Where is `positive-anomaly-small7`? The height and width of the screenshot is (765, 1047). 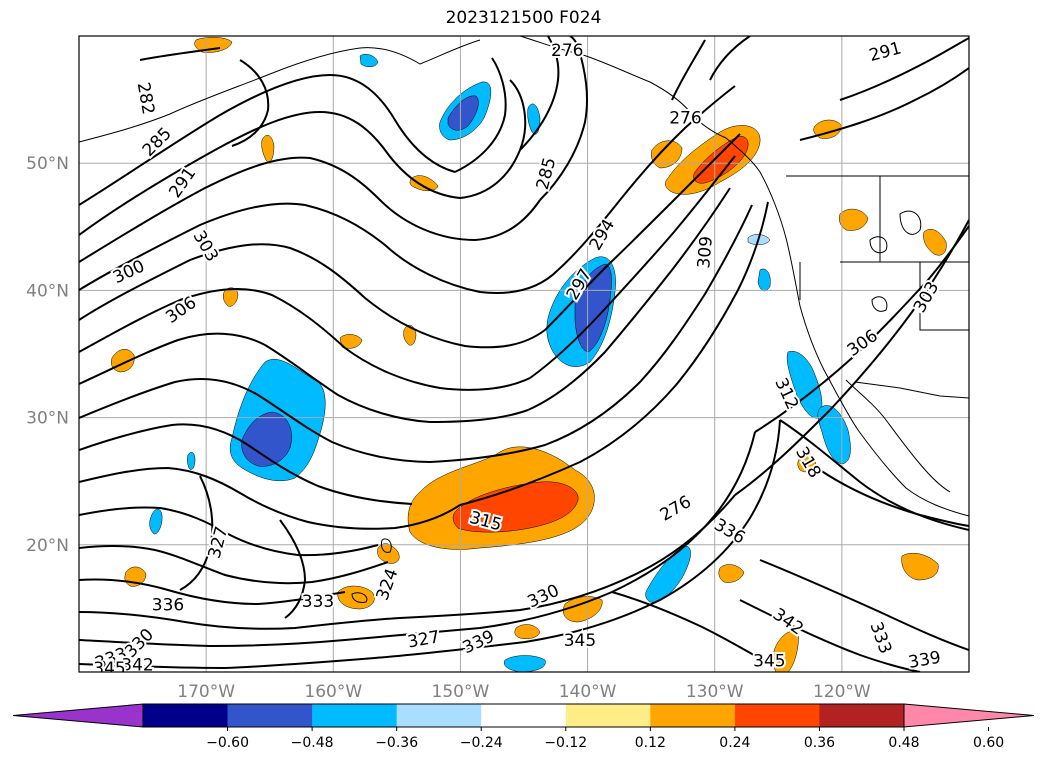
positive-anomaly-small7 is located at coordinates (268, 148).